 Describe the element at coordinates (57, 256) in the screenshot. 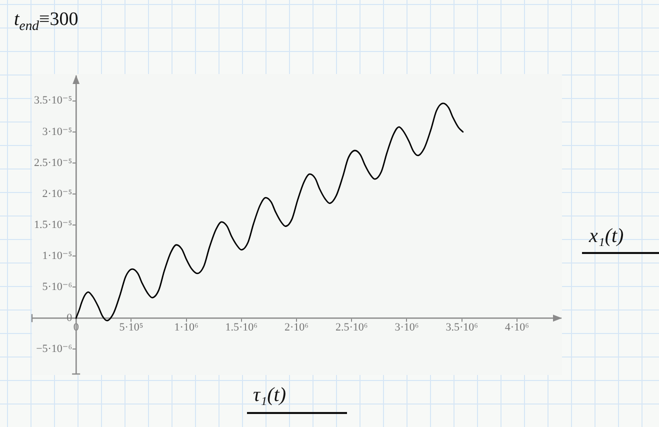

I see `y-tick-label: 1·10⁻⁵` at that location.